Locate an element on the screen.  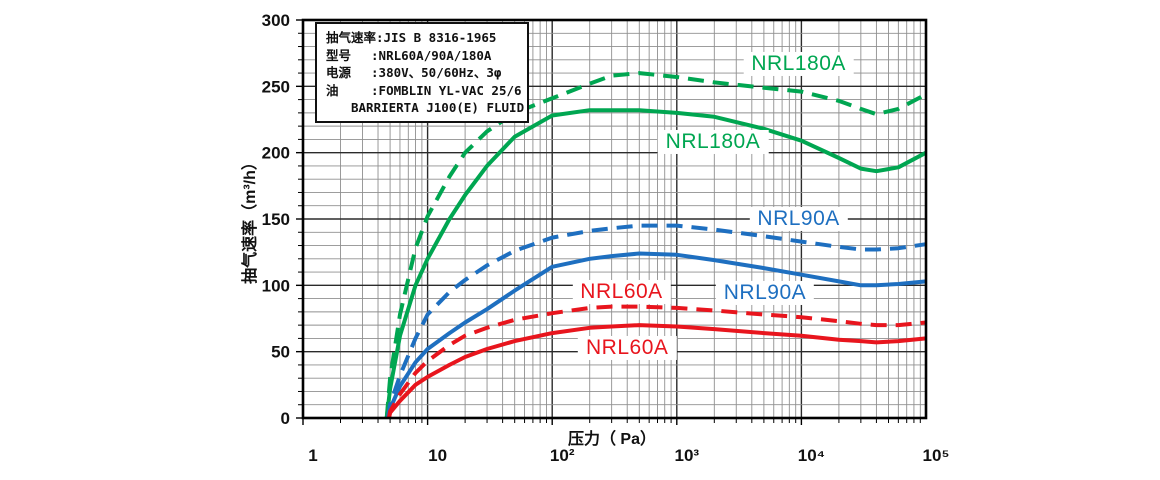
y-tick-label: 300 is located at coordinates (276, 20).